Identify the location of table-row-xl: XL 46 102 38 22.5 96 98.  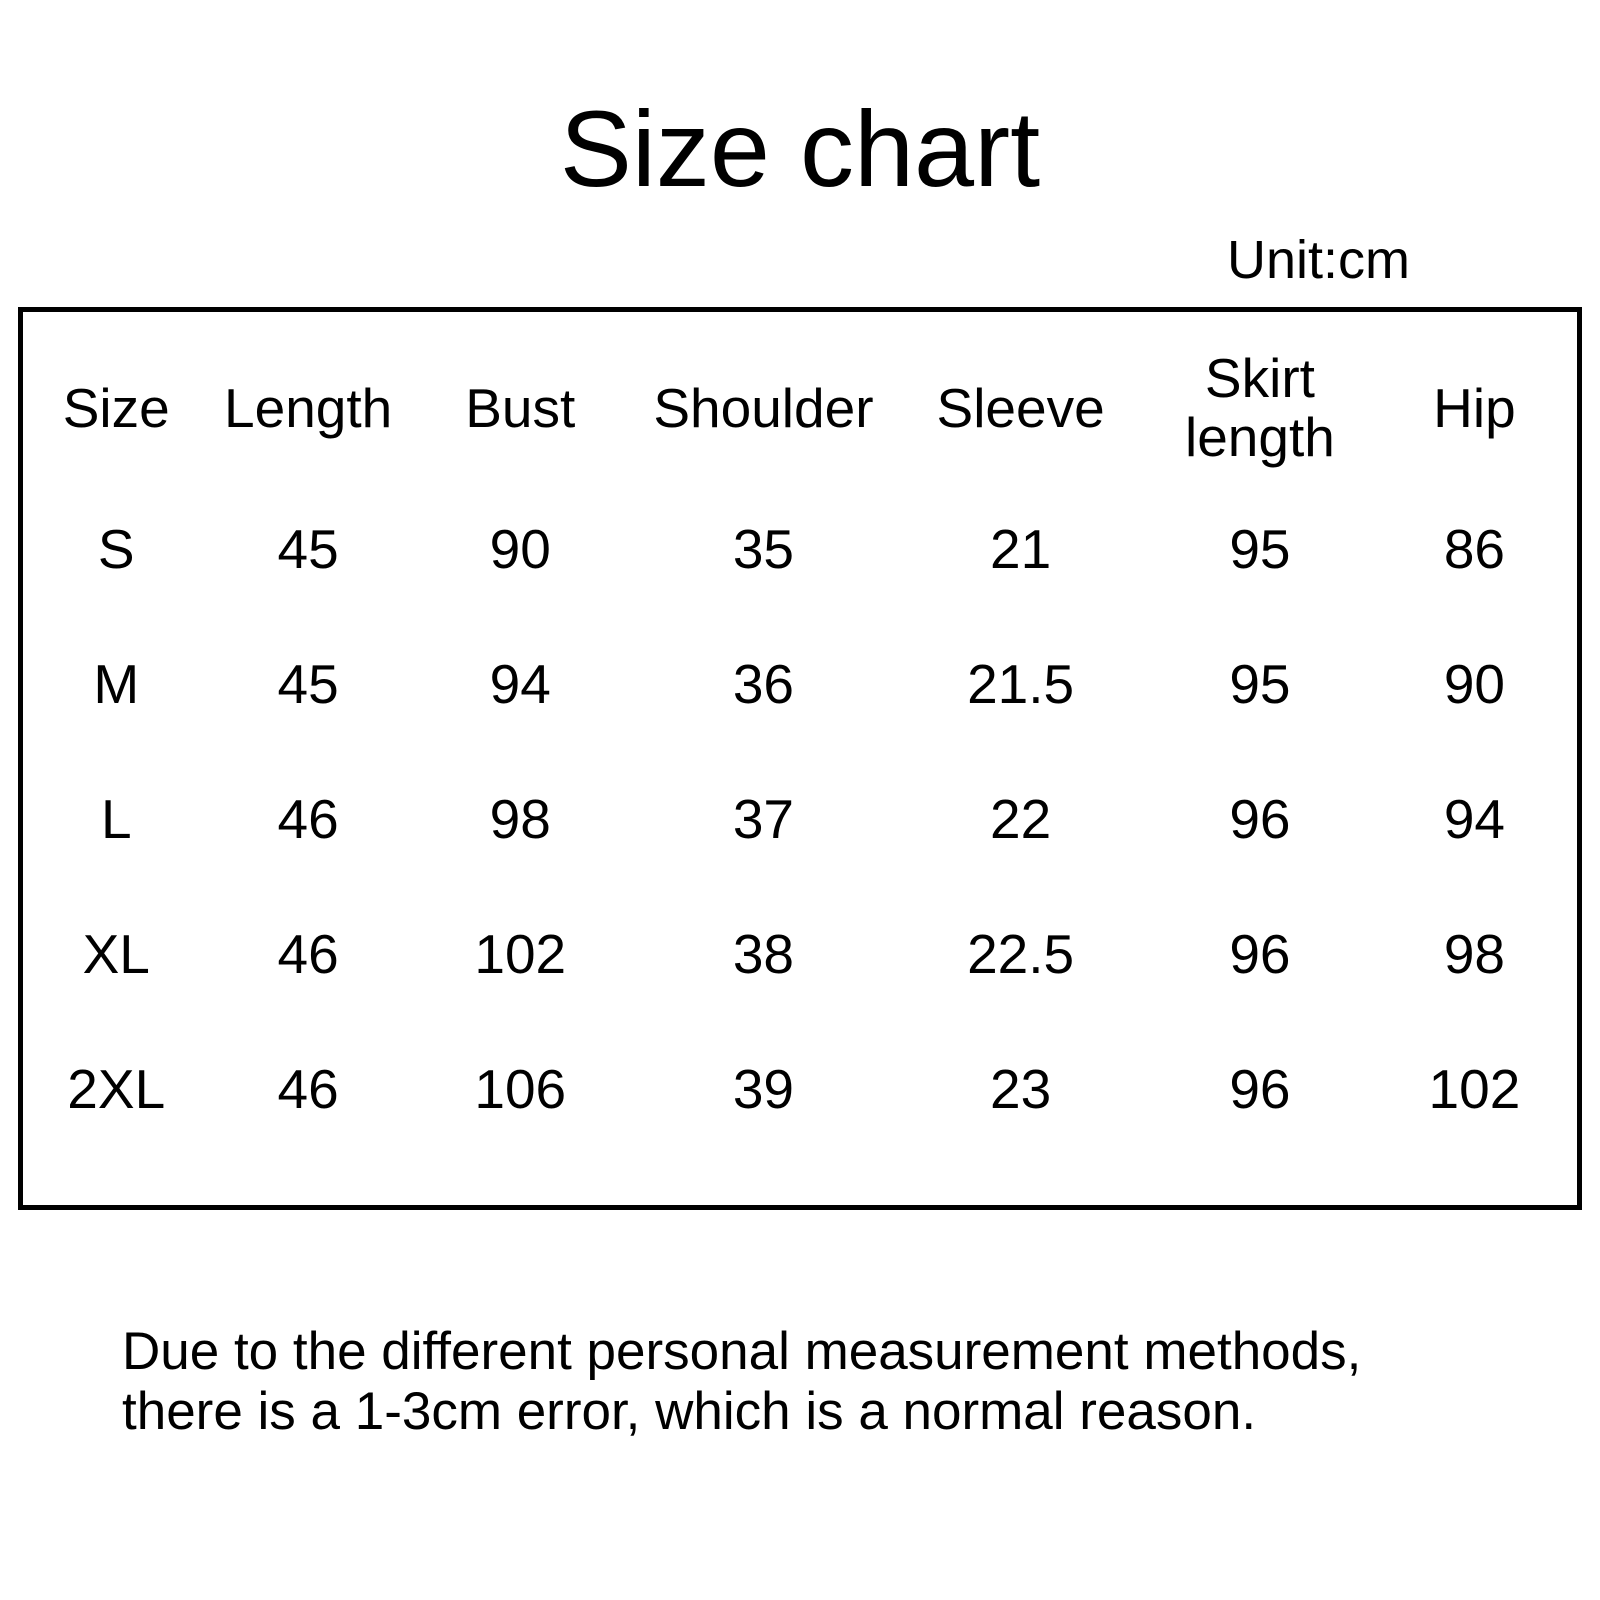
(800, 954).